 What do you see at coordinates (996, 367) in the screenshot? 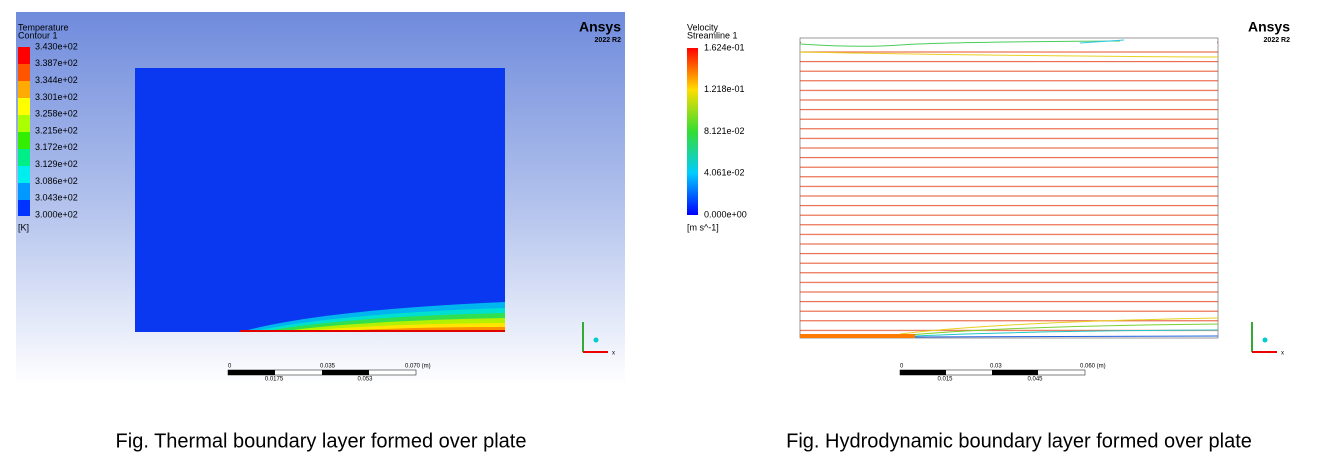
I see `scale-label: 0.03` at bounding box center [996, 367].